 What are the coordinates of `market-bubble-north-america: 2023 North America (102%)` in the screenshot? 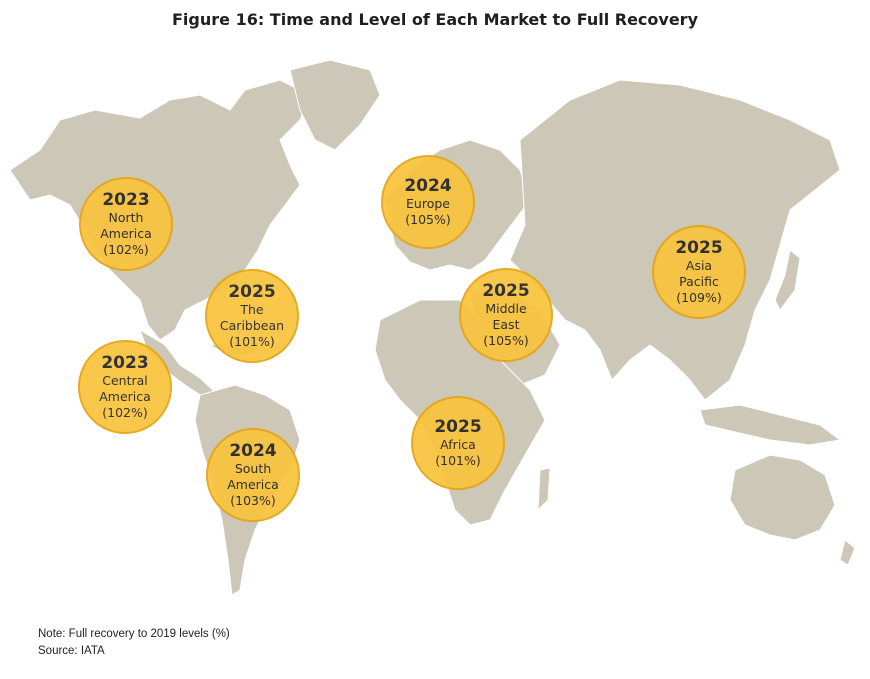 It's located at (126, 224).